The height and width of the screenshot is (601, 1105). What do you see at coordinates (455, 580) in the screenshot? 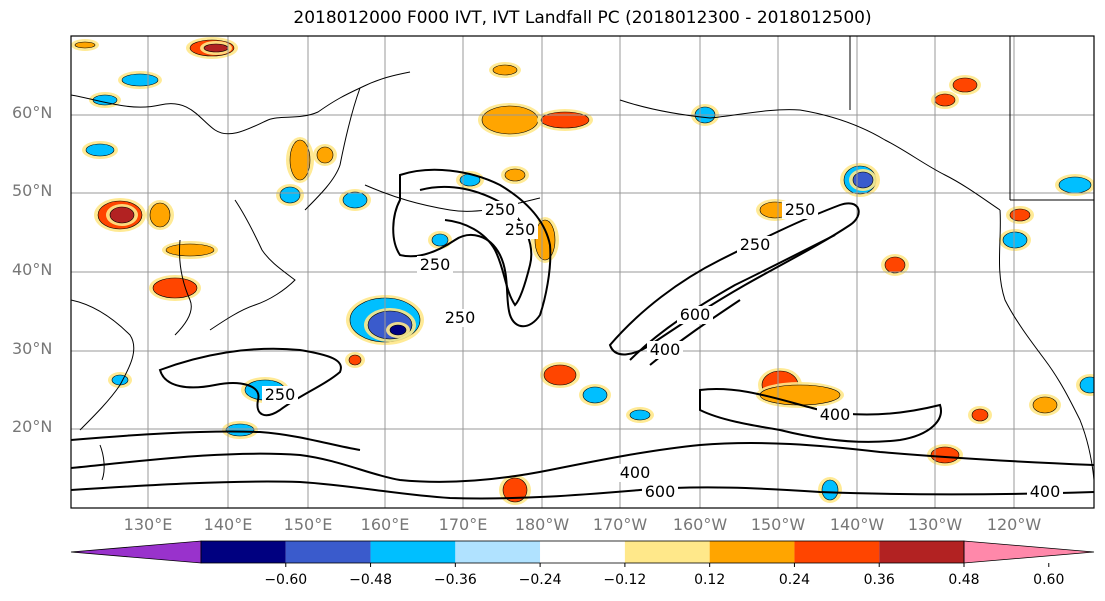
I see `colorbar-tick-label: −0.36` at bounding box center [455, 580].